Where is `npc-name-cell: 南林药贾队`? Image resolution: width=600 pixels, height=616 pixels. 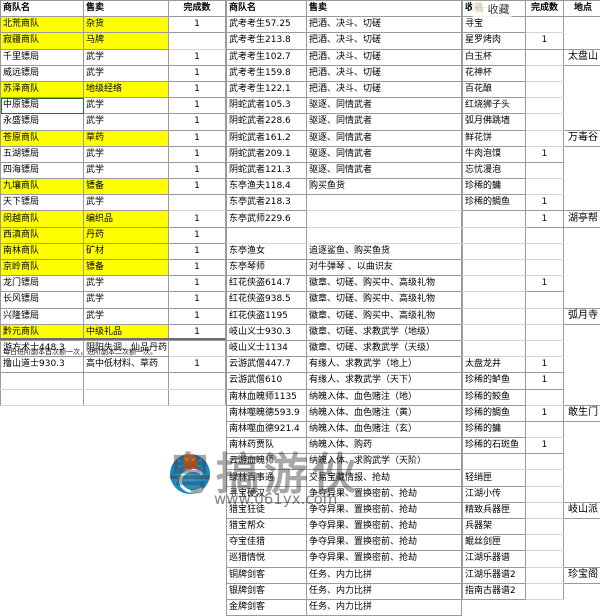 npc-name-cell: 南林药贾队 is located at coordinates (267, 446).